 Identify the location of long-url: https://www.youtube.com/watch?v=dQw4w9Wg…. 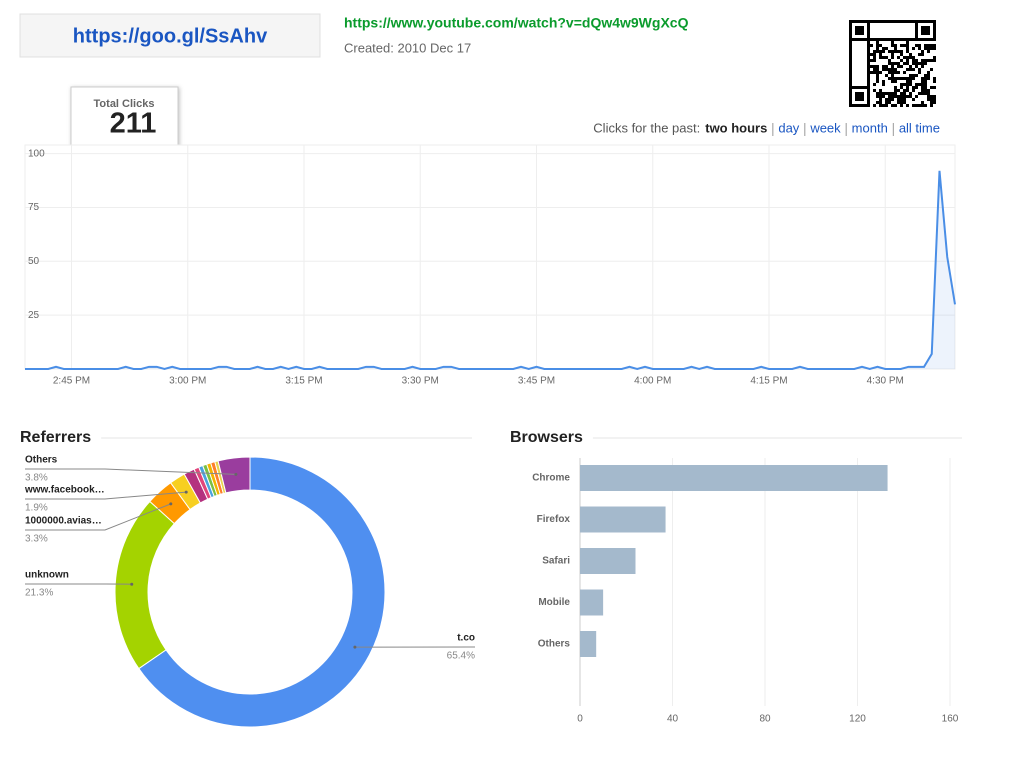
(516, 23).